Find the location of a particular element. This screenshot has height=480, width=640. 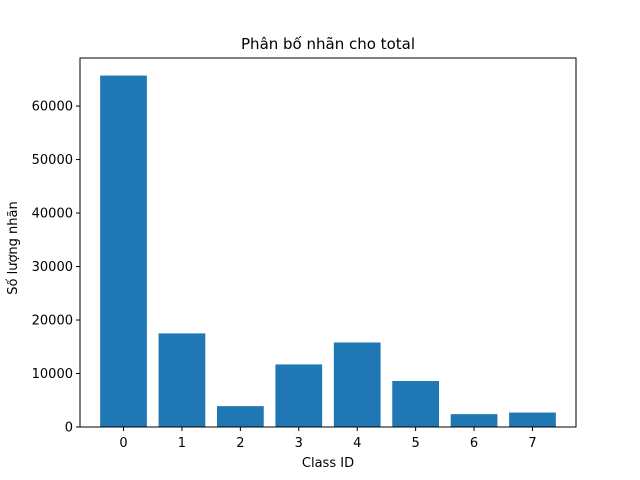

x-tick-label: 3 is located at coordinates (299, 443).